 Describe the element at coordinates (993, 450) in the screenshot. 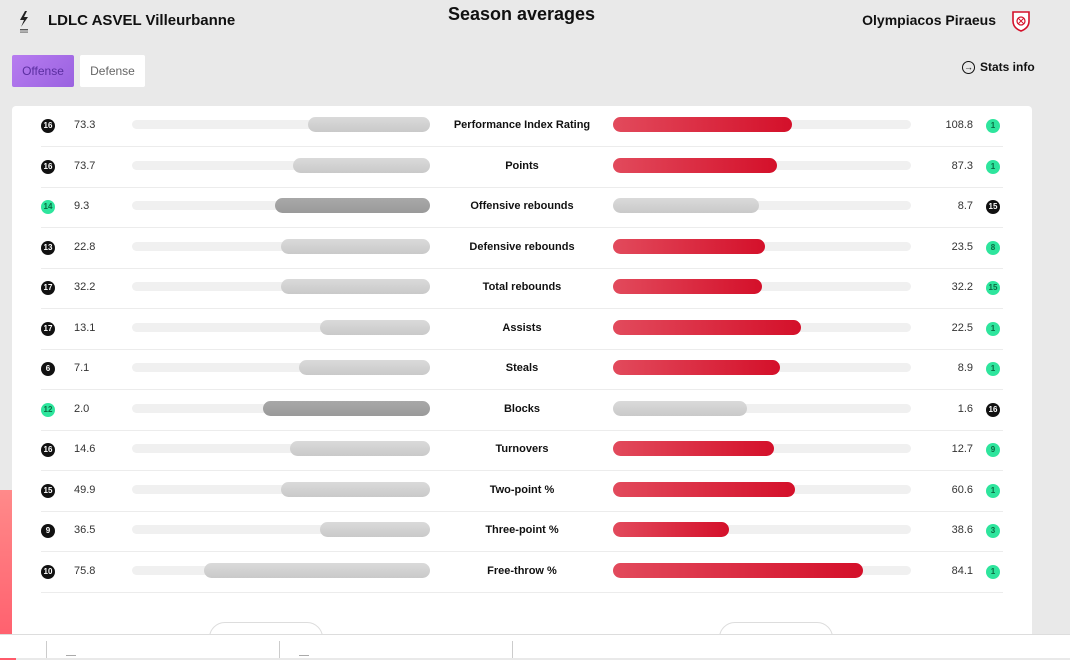

I see `away-rank-badge: 9` at that location.